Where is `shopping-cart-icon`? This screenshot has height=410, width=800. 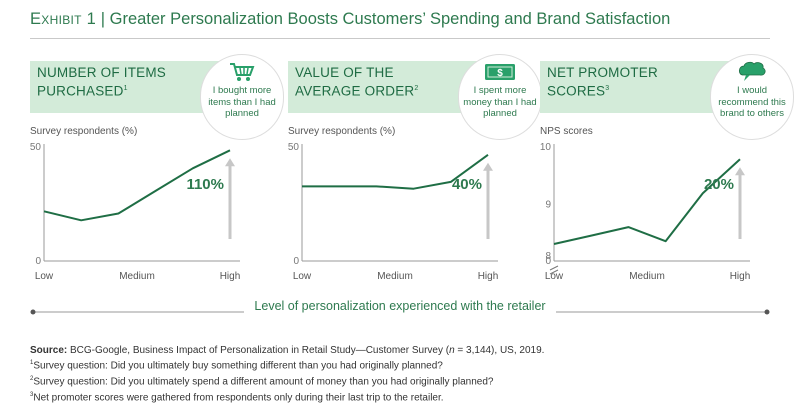
shopping-cart-icon is located at coordinates (242, 72).